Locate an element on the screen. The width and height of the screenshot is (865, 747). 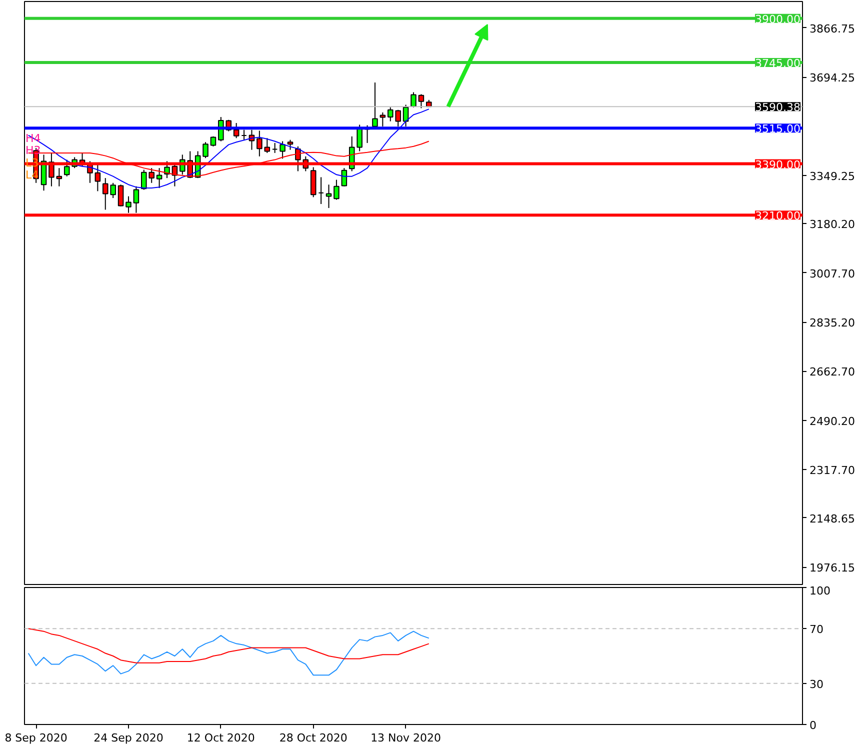
x-tick-label: 13 Nov 2020 is located at coordinates (406, 738).